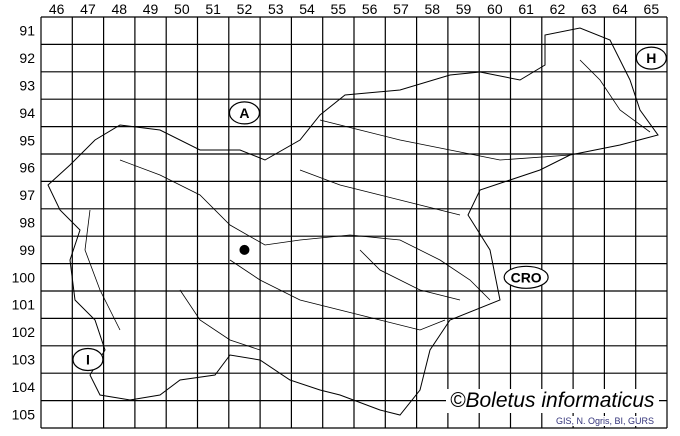 The image size is (680, 436). I want to click on record-dot, so click(244, 249).